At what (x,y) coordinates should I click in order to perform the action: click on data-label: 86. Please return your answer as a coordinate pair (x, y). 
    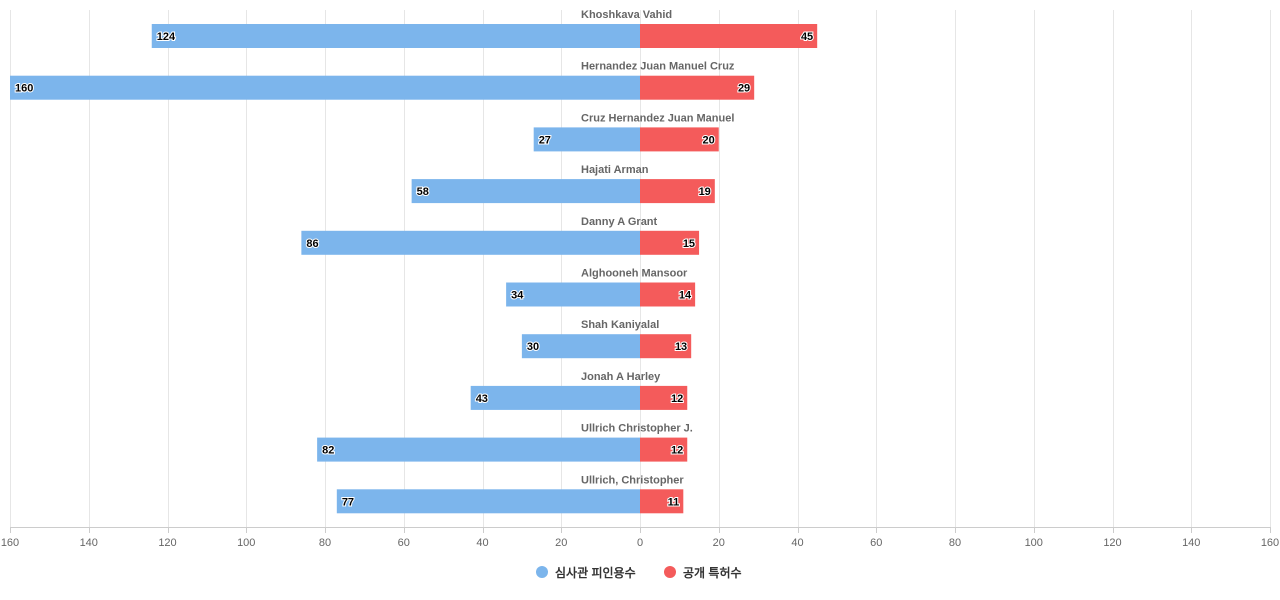
    Looking at the image, I should click on (312, 244).